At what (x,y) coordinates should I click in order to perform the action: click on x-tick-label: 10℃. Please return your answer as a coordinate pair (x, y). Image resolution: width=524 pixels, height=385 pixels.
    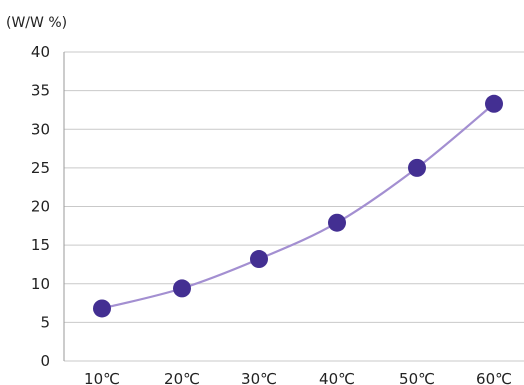
    Looking at the image, I should click on (102, 377).